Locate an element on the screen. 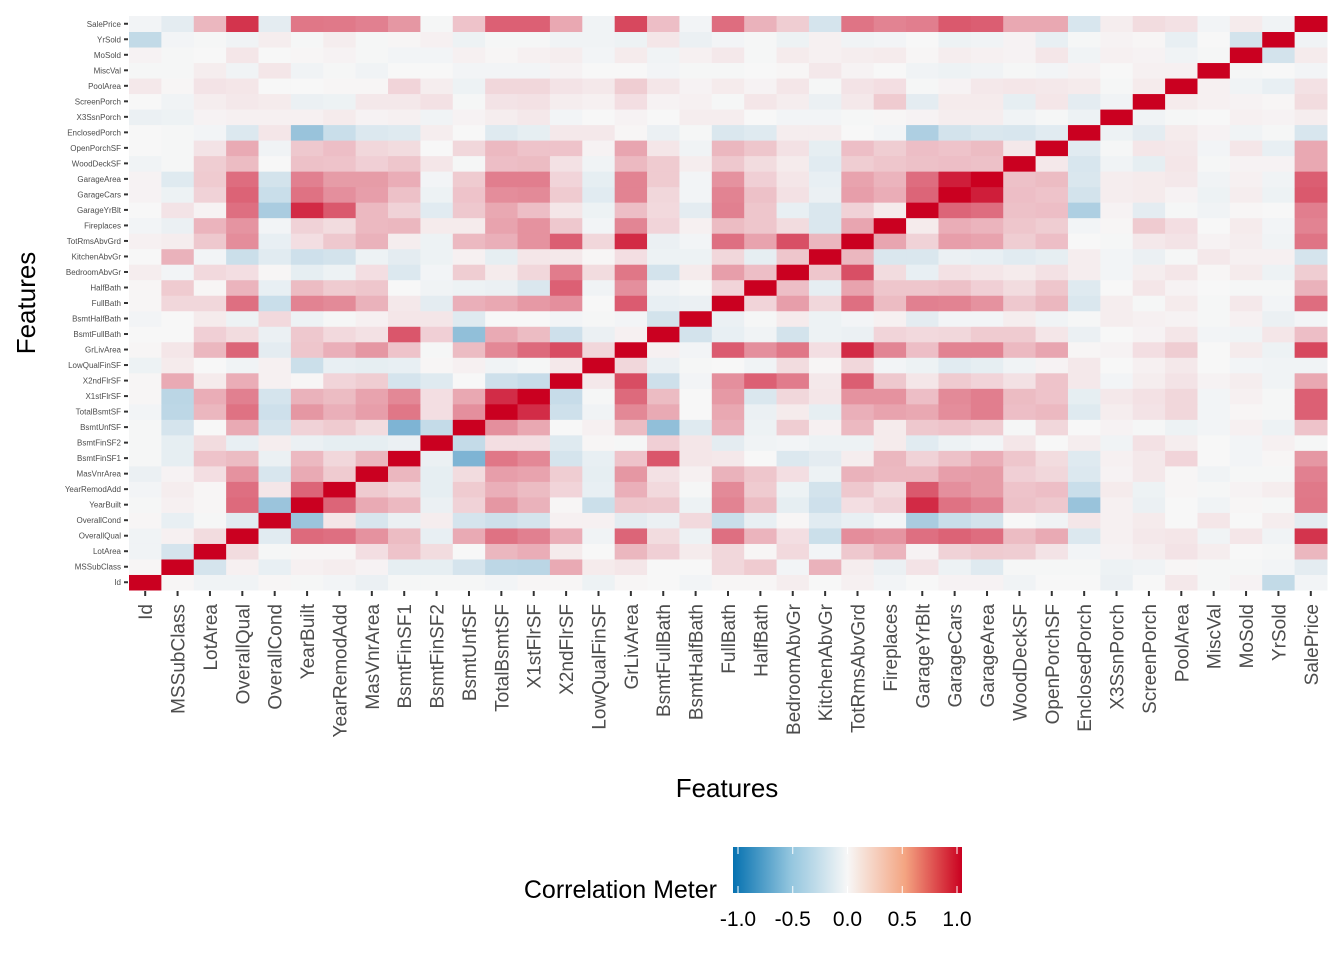 The image size is (1344, 965). heatmap-cell-YearBuilt-X3SsnPorch is located at coordinates (1117, 504).